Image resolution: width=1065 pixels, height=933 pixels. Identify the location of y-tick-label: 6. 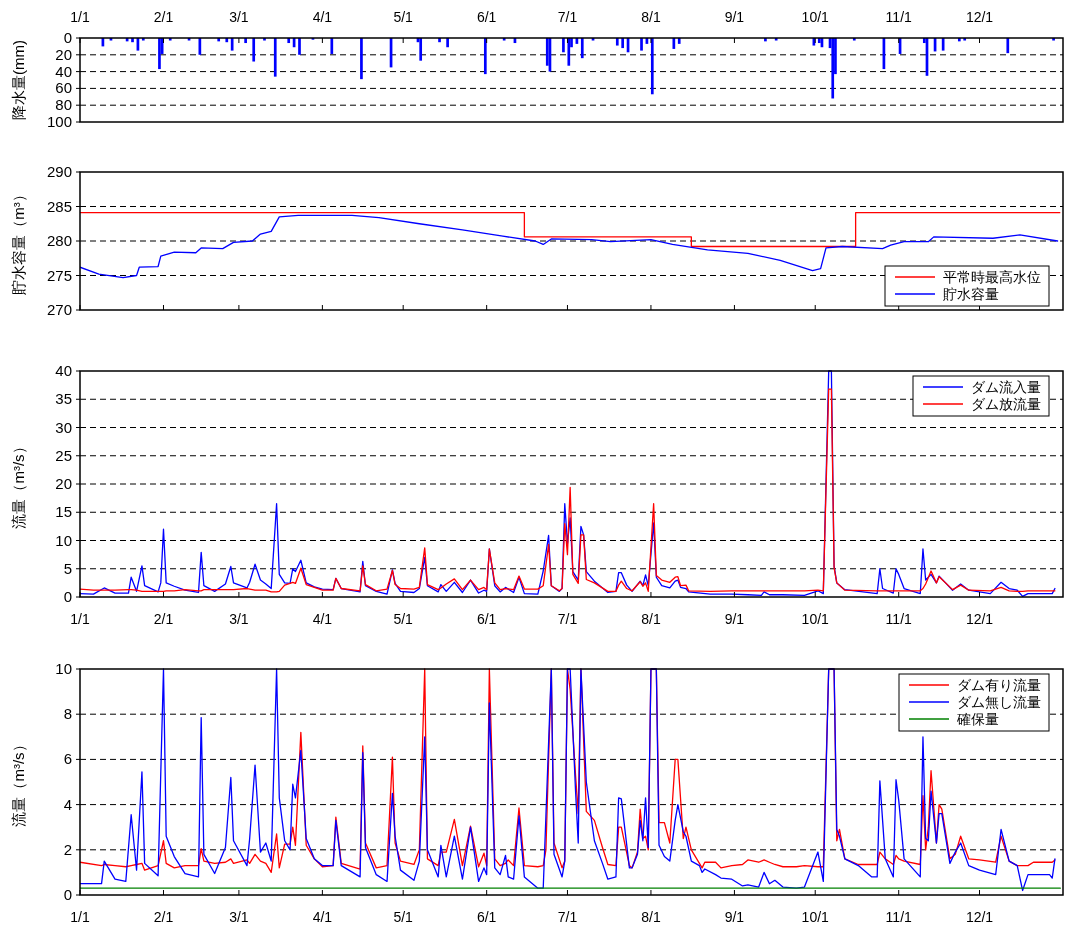
(67, 759).